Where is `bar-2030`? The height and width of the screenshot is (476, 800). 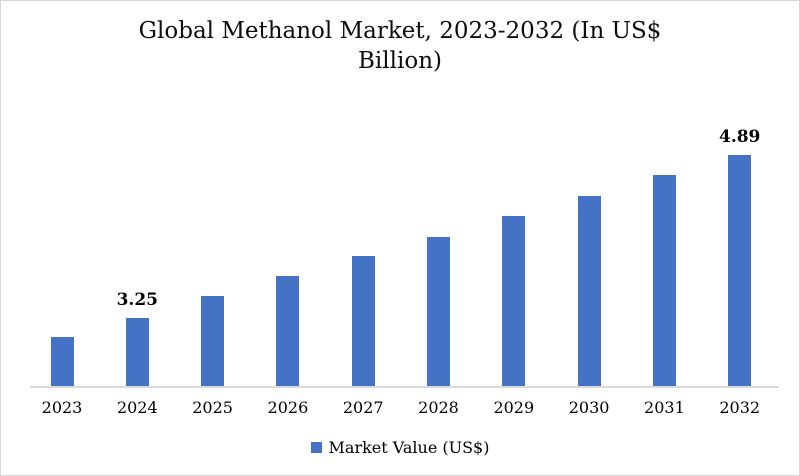
bar-2030 is located at coordinates (589, 291).